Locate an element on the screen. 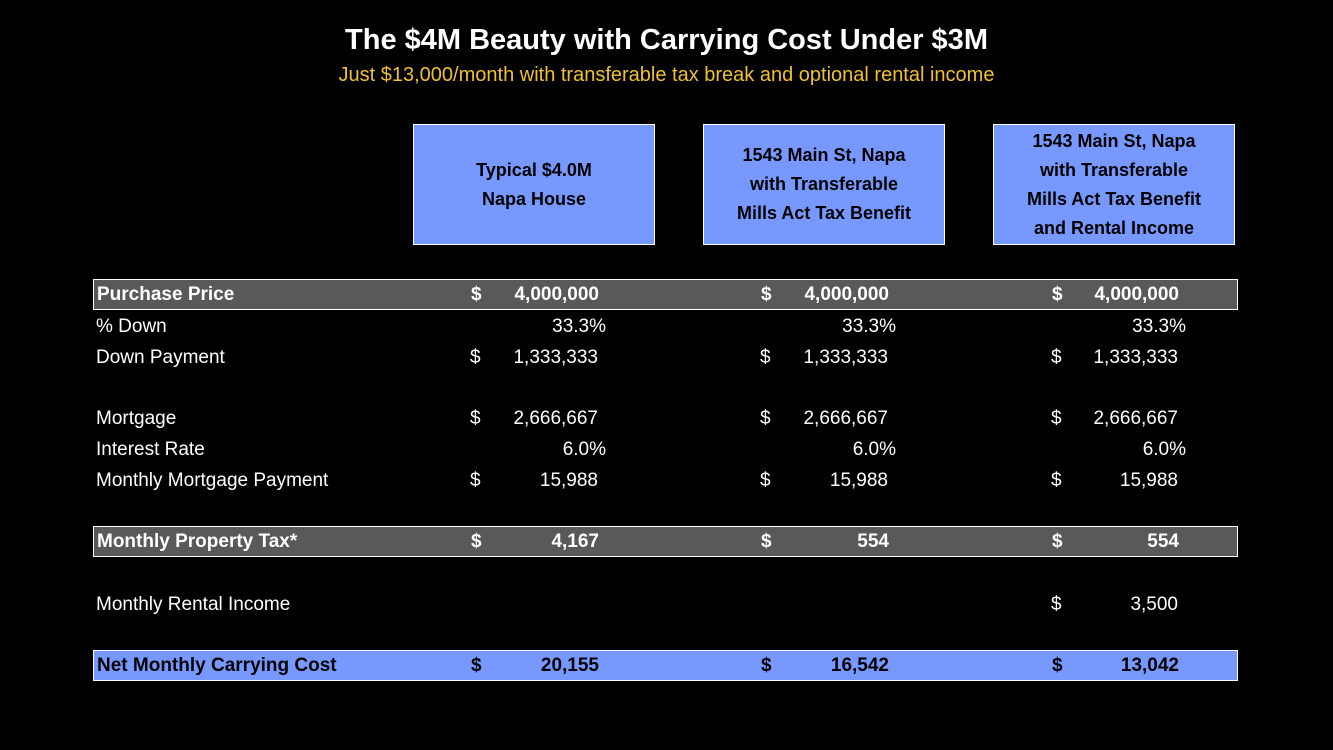 Image resolution: width=1333 pixels, height=750 pixels. row-mortgage: Mortgage $2,666,667 $2,666,667 $2,666,667 is located at coordinates (665, 418).